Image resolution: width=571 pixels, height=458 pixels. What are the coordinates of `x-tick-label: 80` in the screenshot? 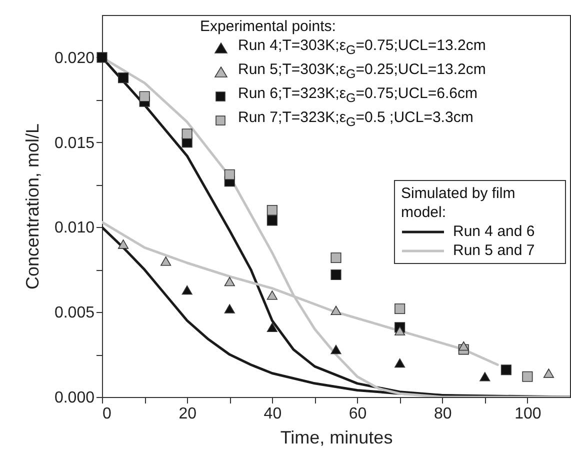 It's located at (443, 414).